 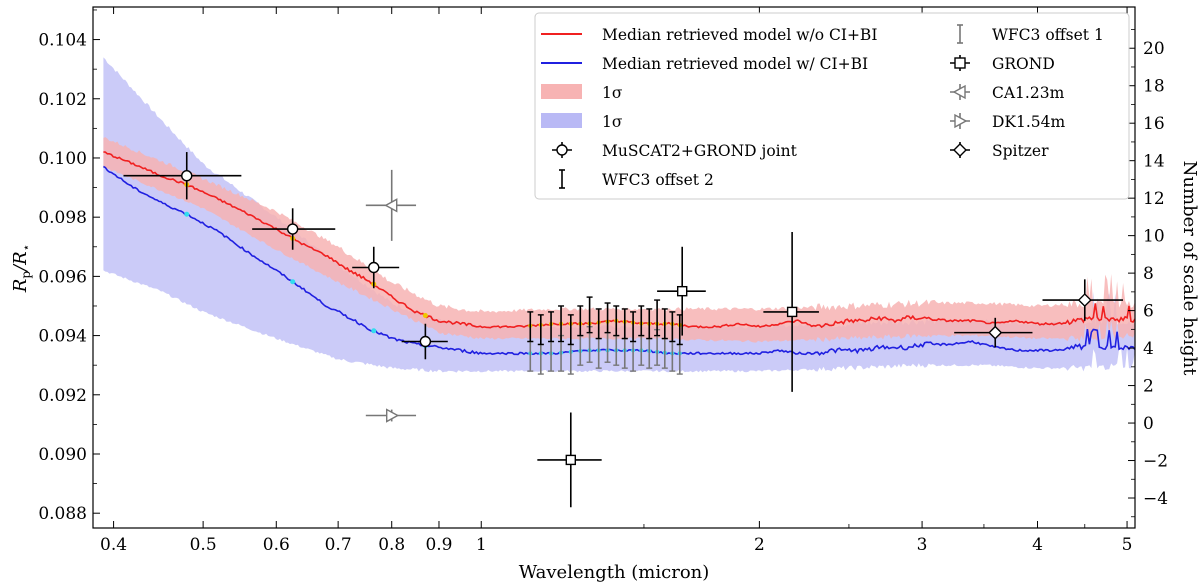 What do you see at coordinates (1020, 151) in the screenshot?
I see `legend-label-spitzer: Spitzer` at bounding box center [1020, 151].